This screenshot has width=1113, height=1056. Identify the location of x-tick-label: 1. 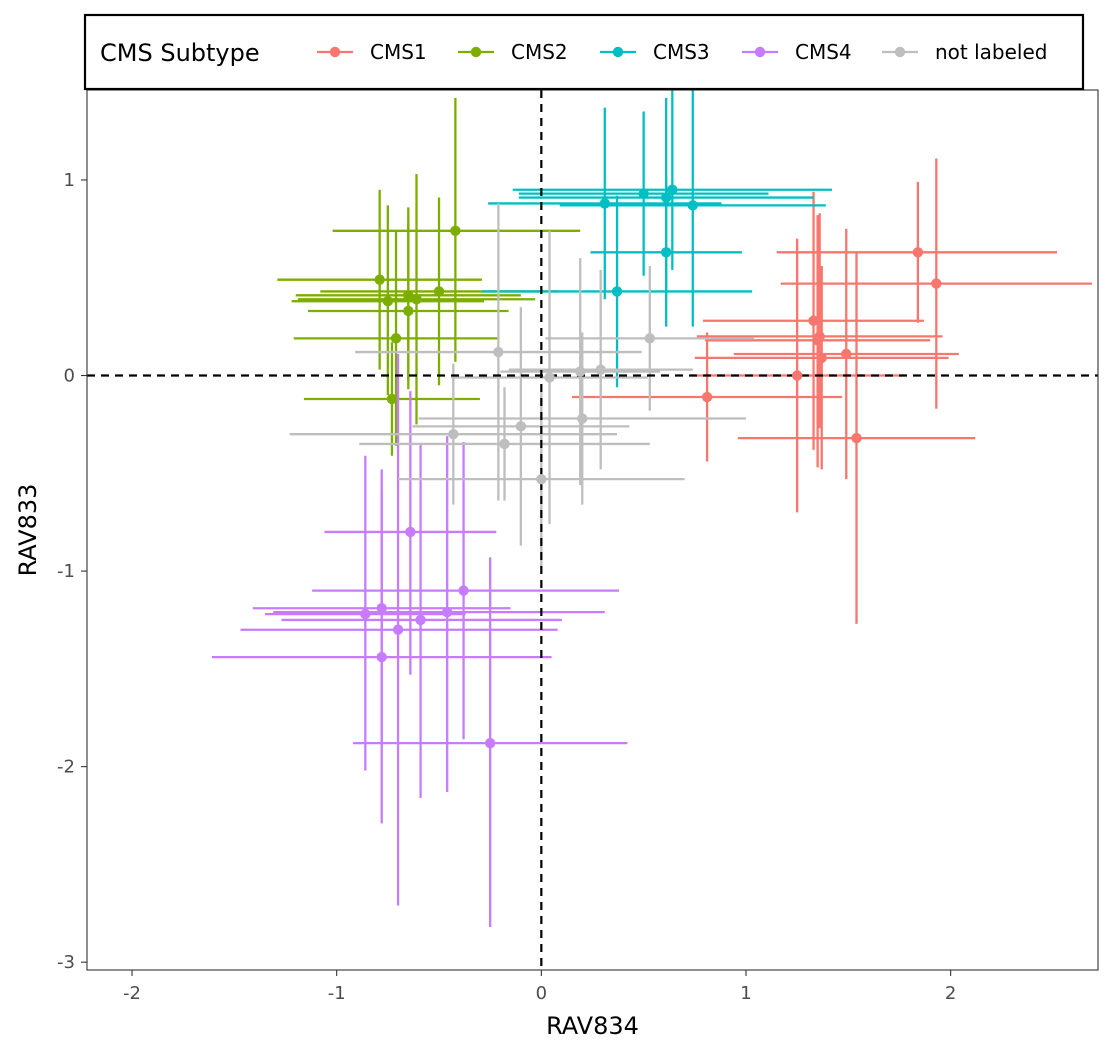
(745, 993).